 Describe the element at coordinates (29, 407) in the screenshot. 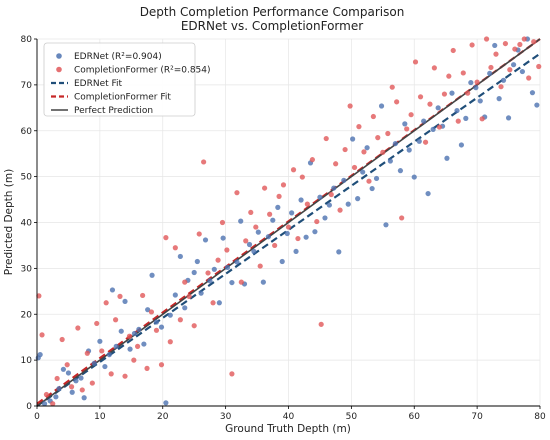

I see `y-tick-label: 0` at that location.